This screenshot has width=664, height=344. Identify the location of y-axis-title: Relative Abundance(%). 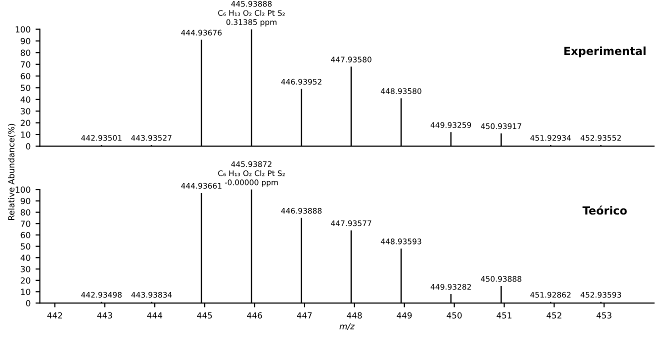
(12, 172).